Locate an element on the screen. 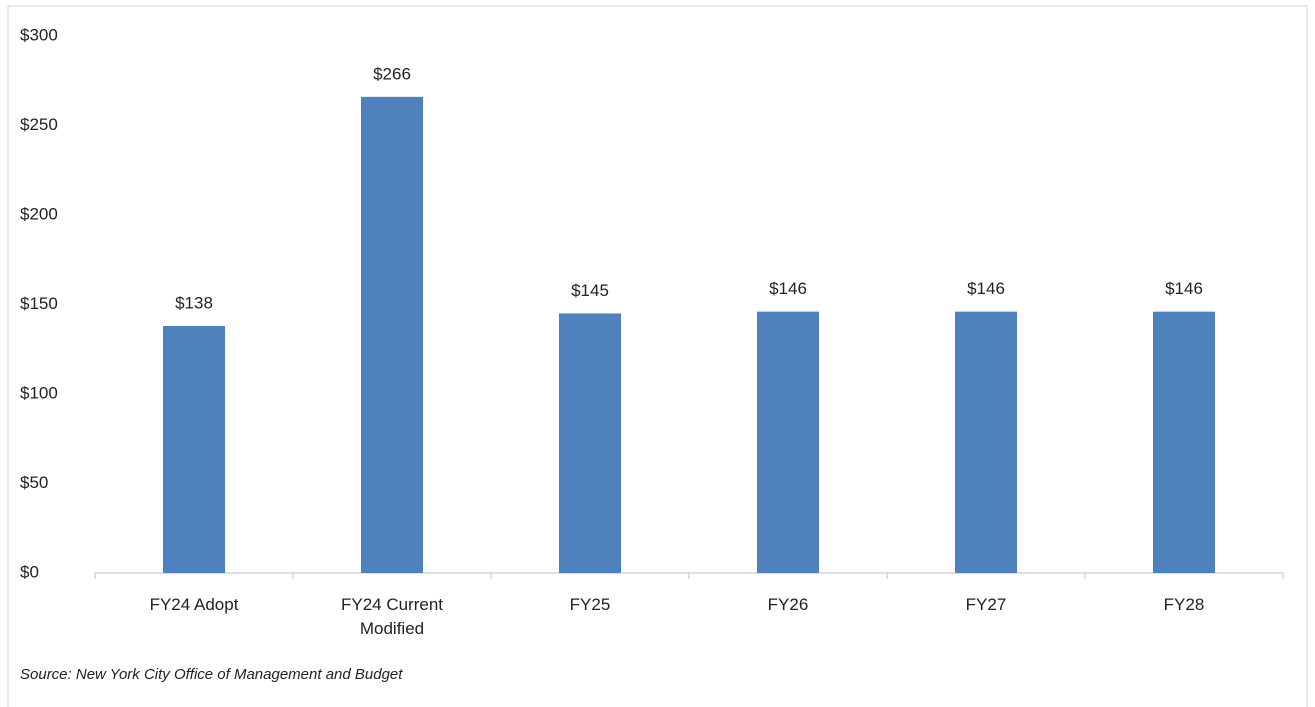 This screenshot has width=1315, height=707. x-tick-label: FY26 is located at coordinates (788, 604).